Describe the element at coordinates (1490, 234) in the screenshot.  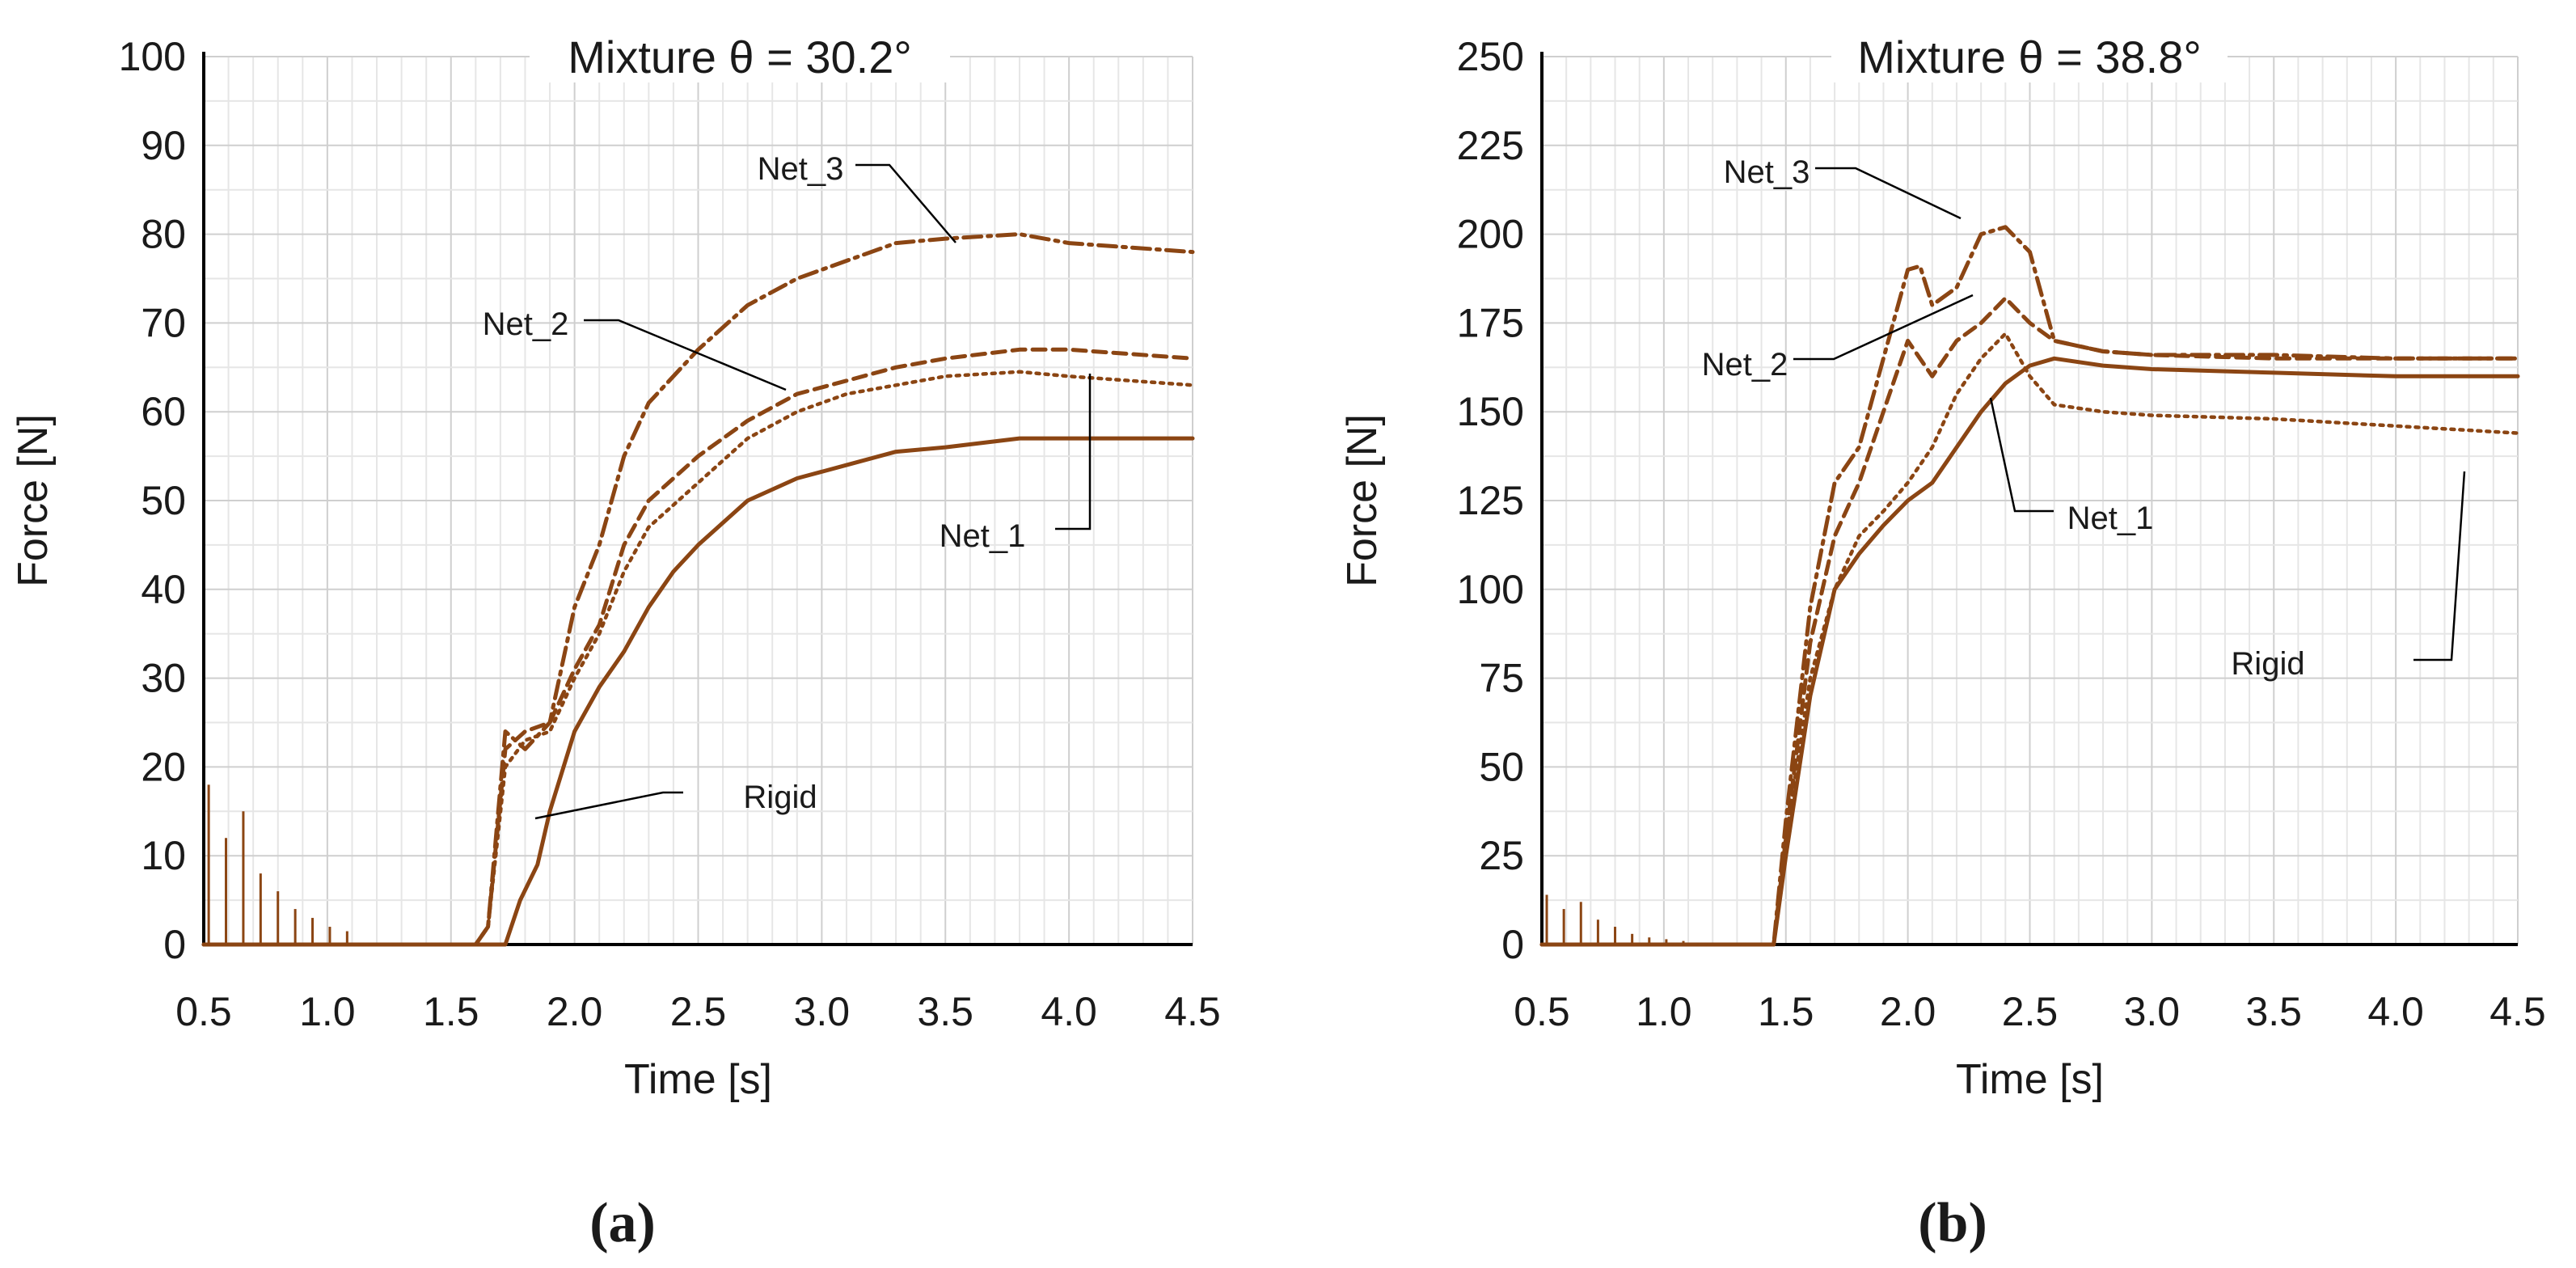
I see `y-tick-label: 200` at that location.